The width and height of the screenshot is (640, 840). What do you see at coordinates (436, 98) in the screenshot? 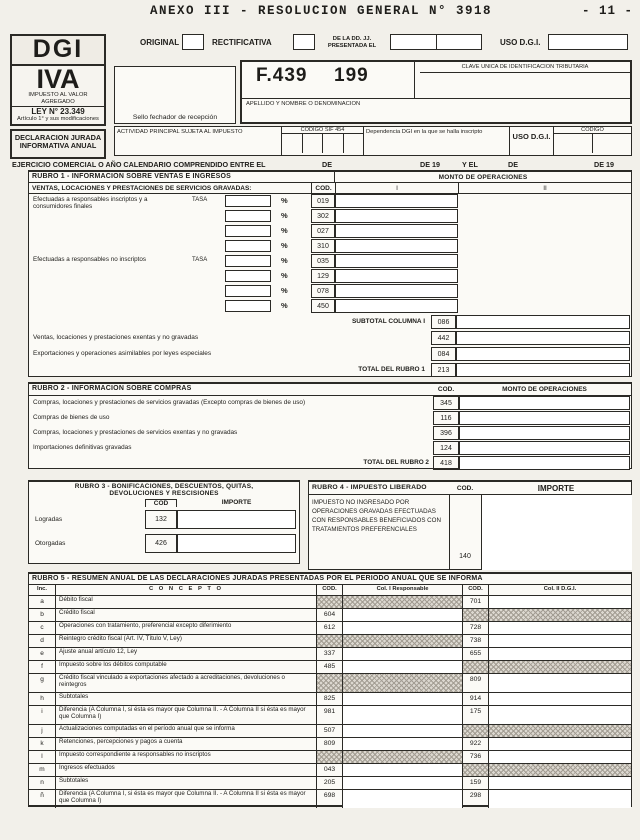
I see `divider` at bounding box center [436, 98].